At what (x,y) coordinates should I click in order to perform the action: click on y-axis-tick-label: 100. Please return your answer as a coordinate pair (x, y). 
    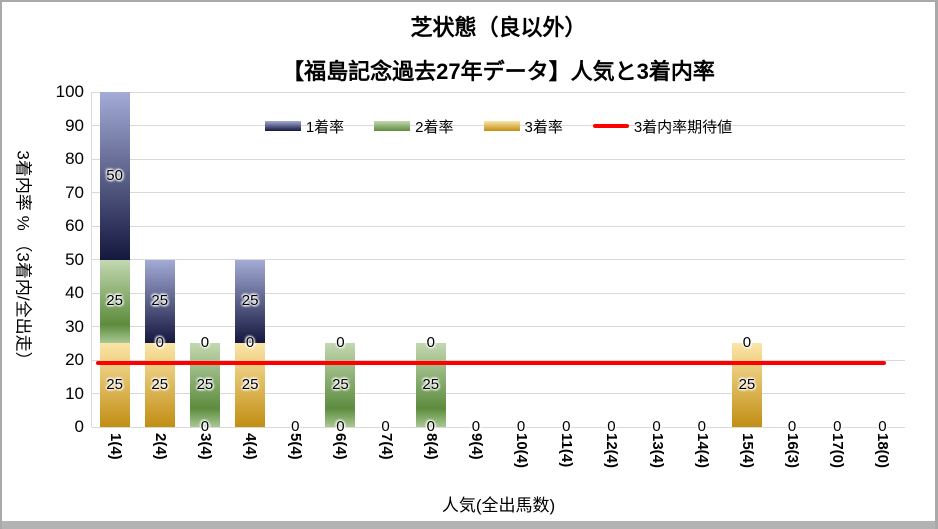
    Looking at the image, I should click on (69, 91).